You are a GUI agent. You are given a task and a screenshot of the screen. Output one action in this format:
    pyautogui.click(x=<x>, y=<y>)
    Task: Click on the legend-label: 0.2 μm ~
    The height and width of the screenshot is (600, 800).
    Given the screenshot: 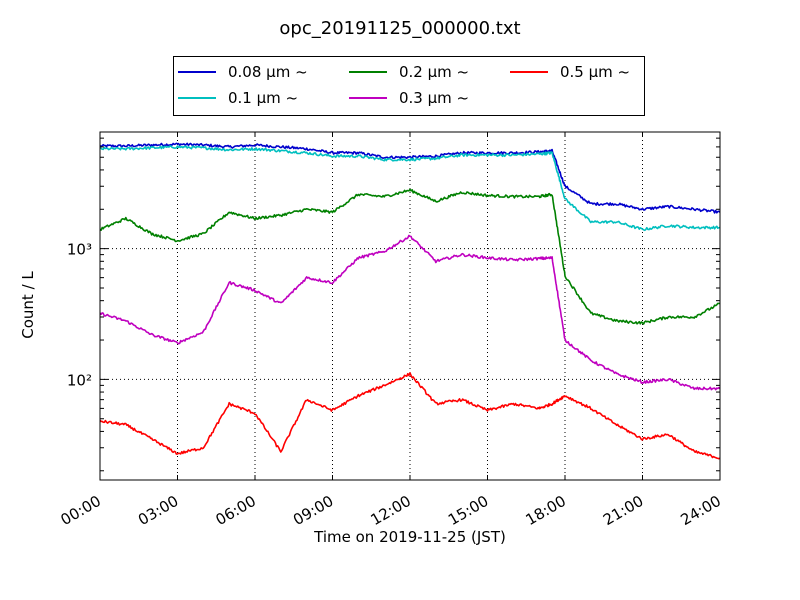 What is the action you would take?
    pyautogui.click(x=434, y=72)
    